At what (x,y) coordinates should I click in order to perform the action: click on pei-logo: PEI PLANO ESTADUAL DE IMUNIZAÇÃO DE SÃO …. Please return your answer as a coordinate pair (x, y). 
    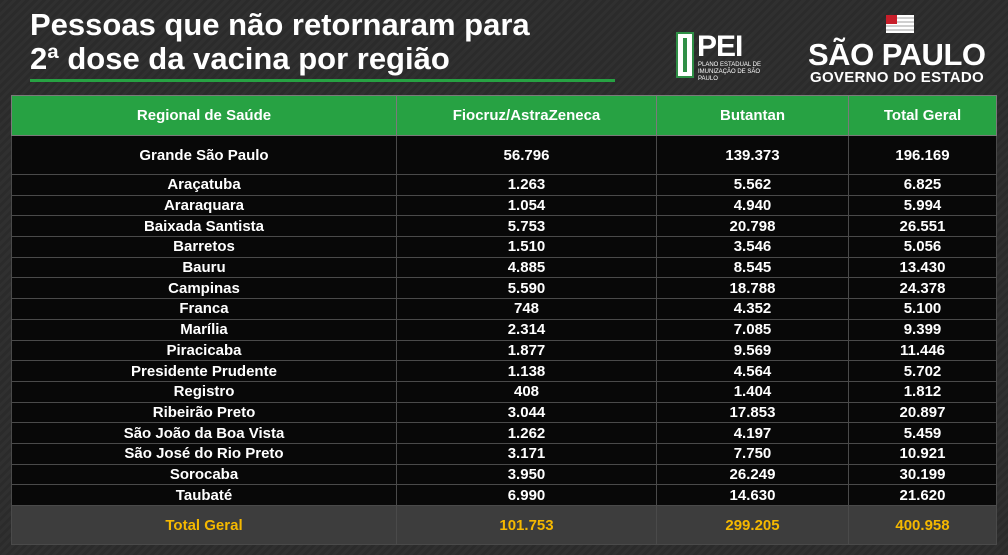
    Looking at the image, I should click on (721, 56).